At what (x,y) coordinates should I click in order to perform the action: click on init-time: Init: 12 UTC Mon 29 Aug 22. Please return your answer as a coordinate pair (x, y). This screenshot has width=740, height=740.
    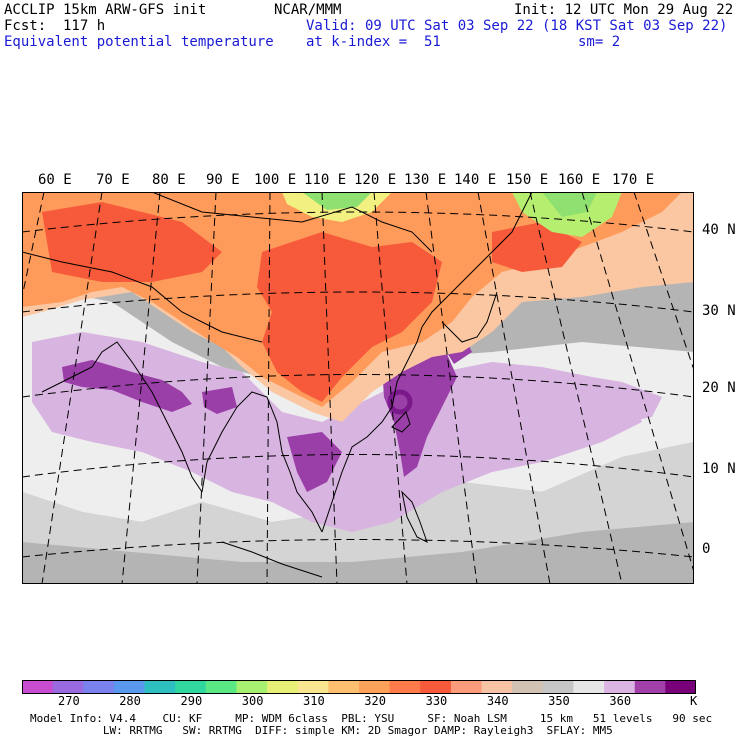
    Looking at the image, I should click on (624, 10).